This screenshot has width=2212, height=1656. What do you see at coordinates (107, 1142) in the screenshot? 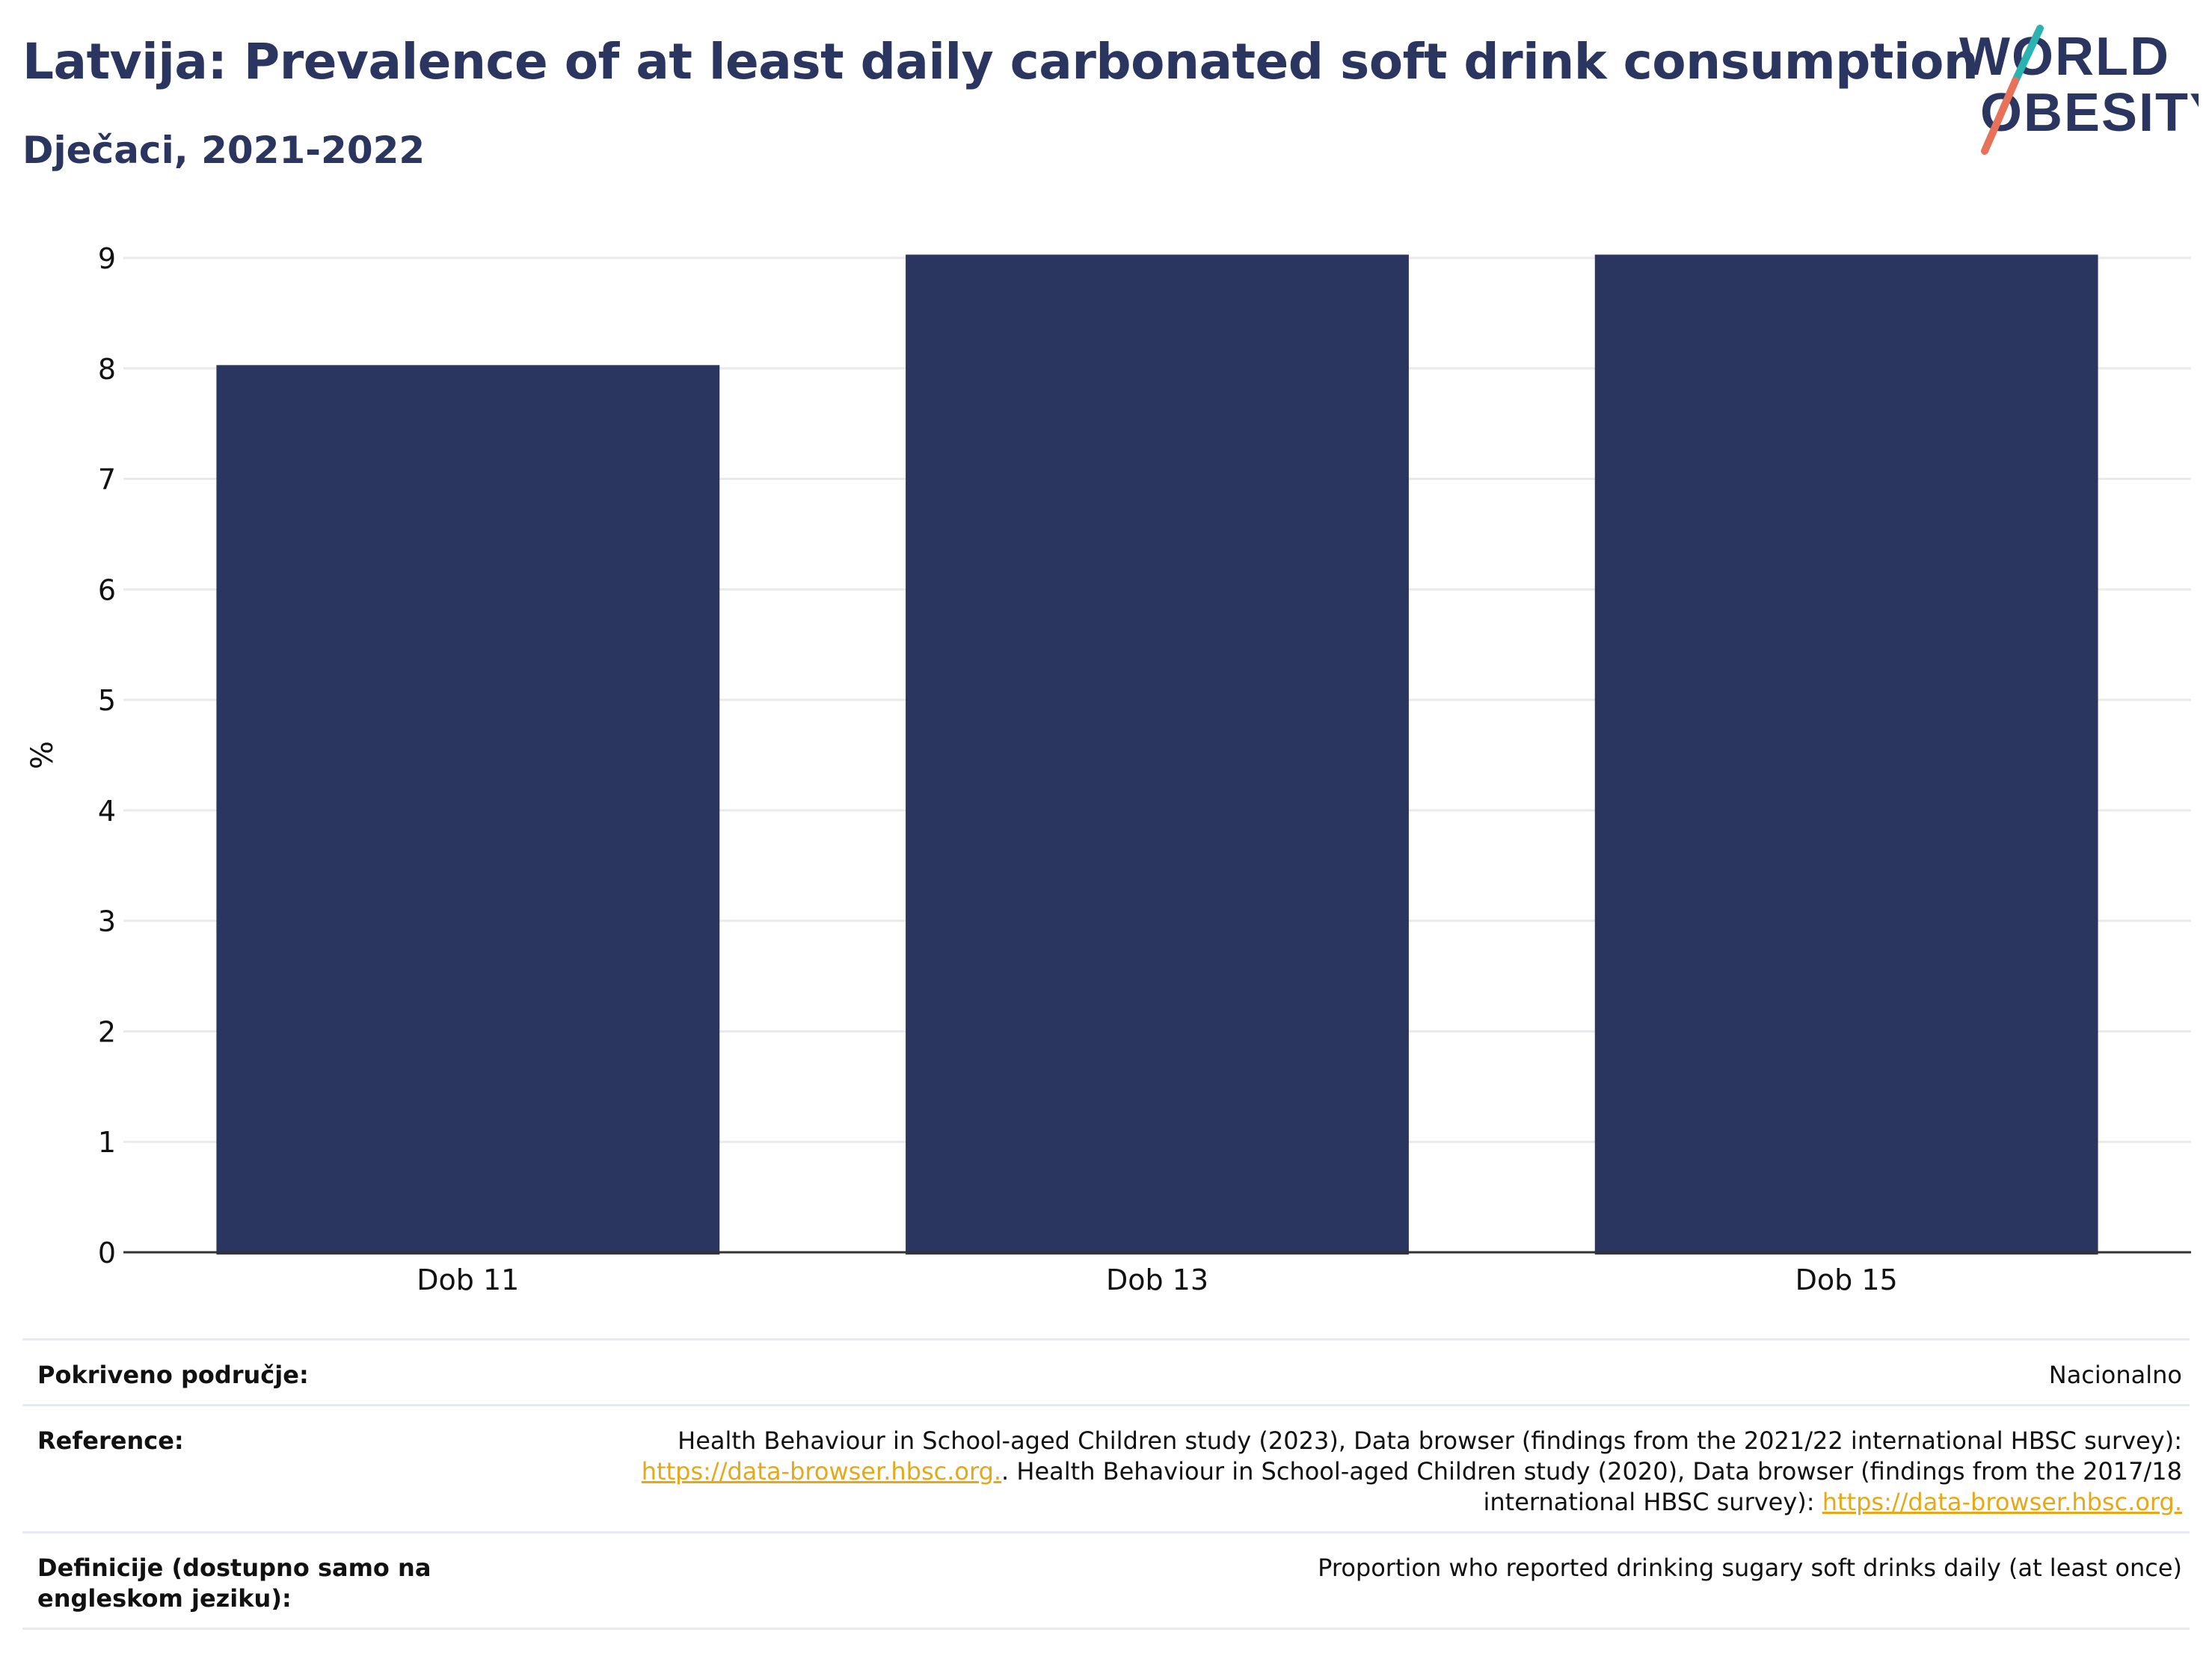
I see `y-tick-label: 1` at bounding box center [107, 1142].